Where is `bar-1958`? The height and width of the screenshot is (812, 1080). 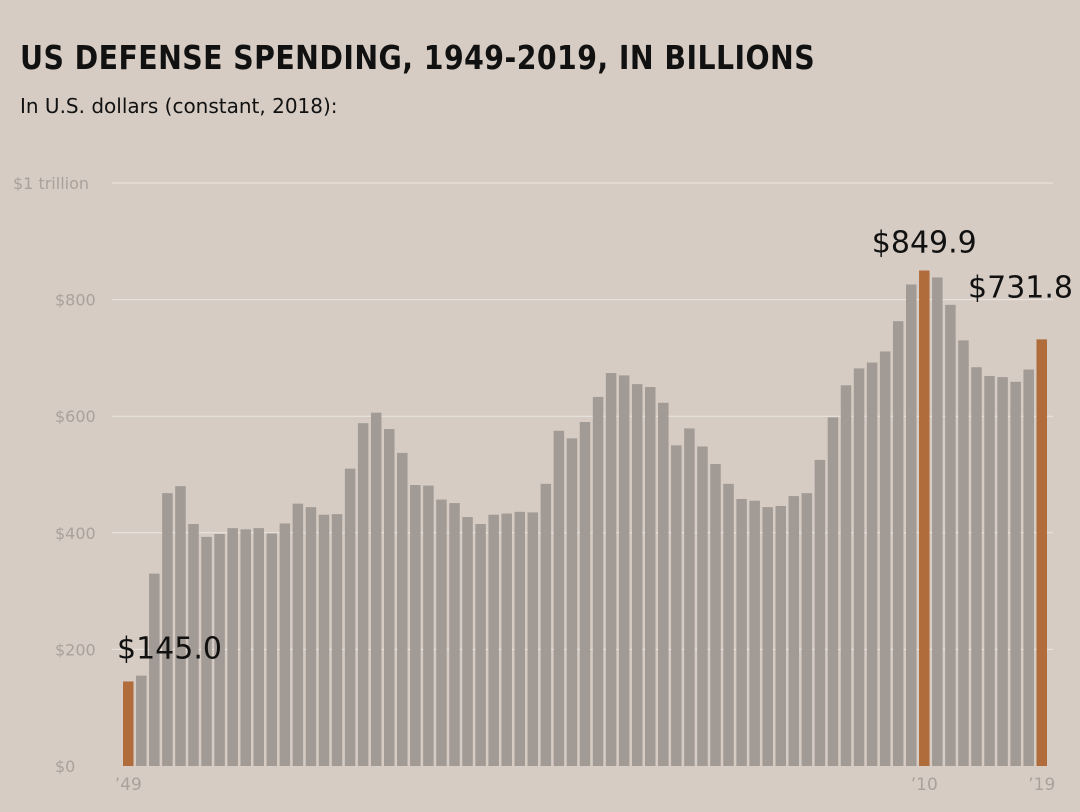
bar-1958 is located at coordinates (245, 647).